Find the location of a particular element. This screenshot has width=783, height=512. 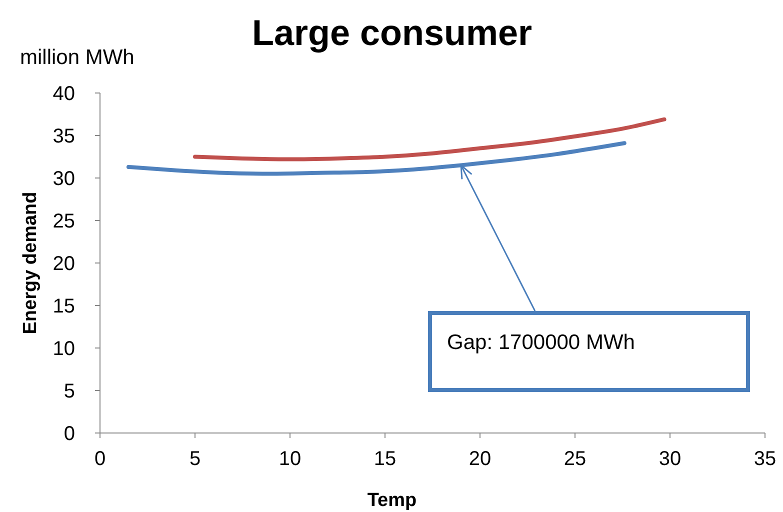

y-tick-label: 0 is located at coordinates (69, 434).